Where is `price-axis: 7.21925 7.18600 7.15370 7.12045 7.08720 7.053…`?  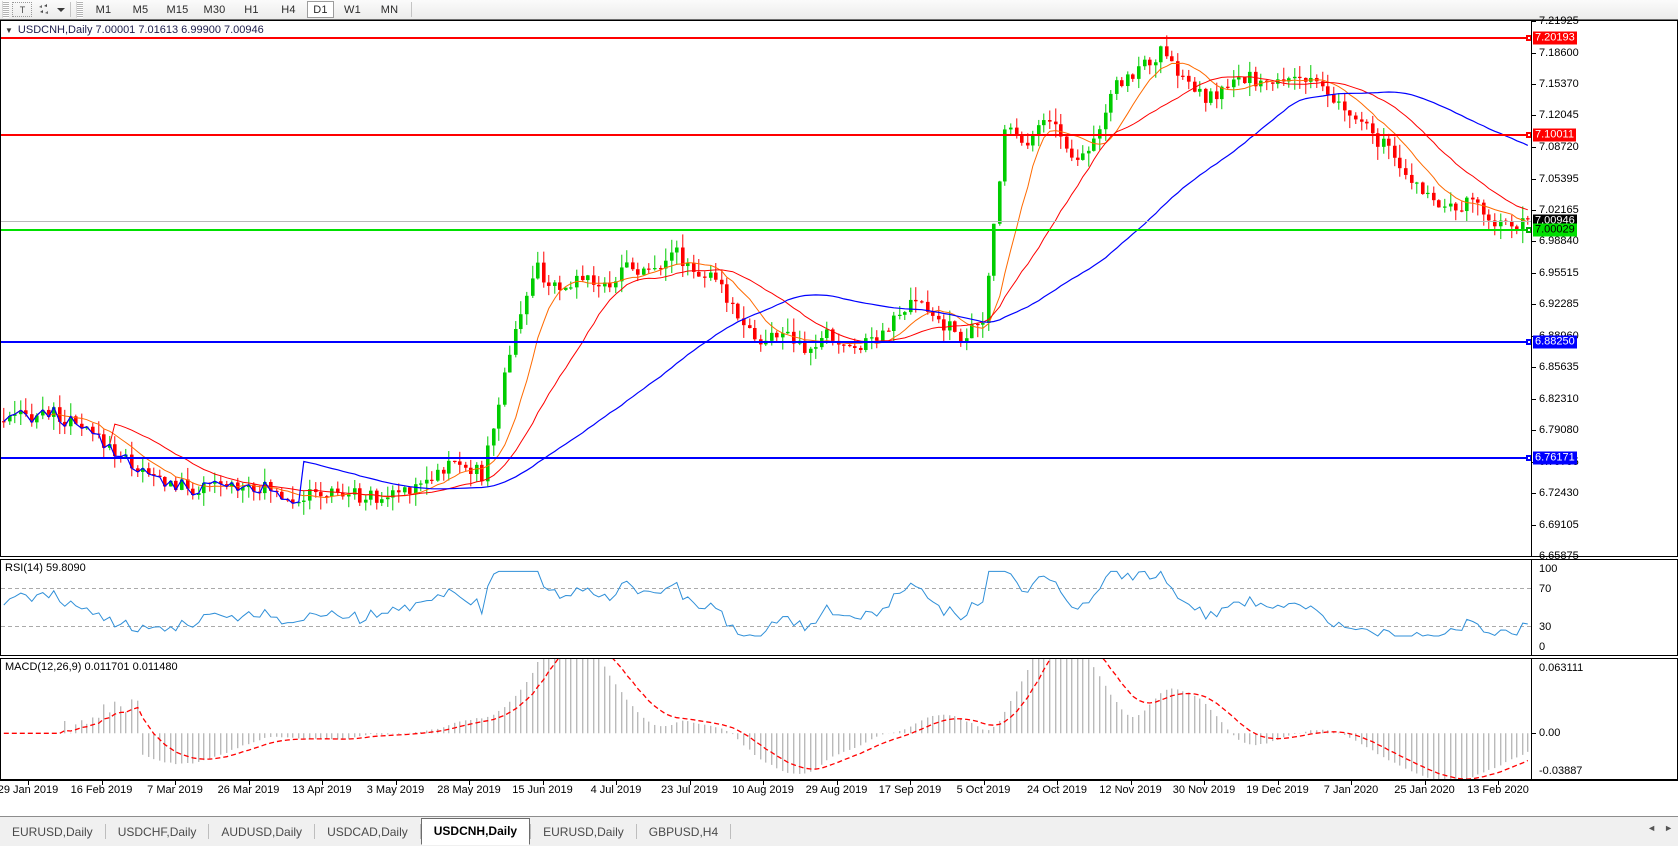
price-axis: 7.21925 7.18600 7.15370 7.12045 7.08720 7.053… is located at coordinates (1604, 288).